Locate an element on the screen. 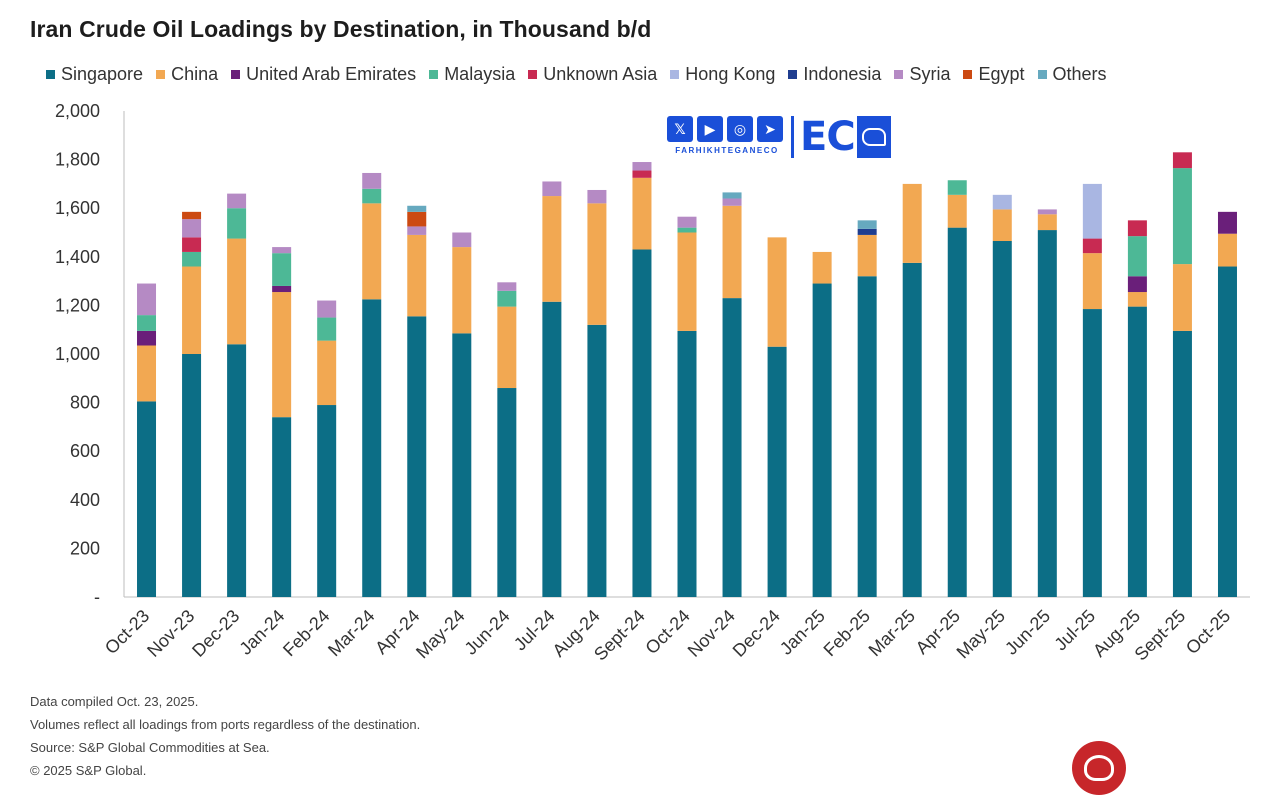  publisher-seal-logo is located at coordinates (1099, 768).